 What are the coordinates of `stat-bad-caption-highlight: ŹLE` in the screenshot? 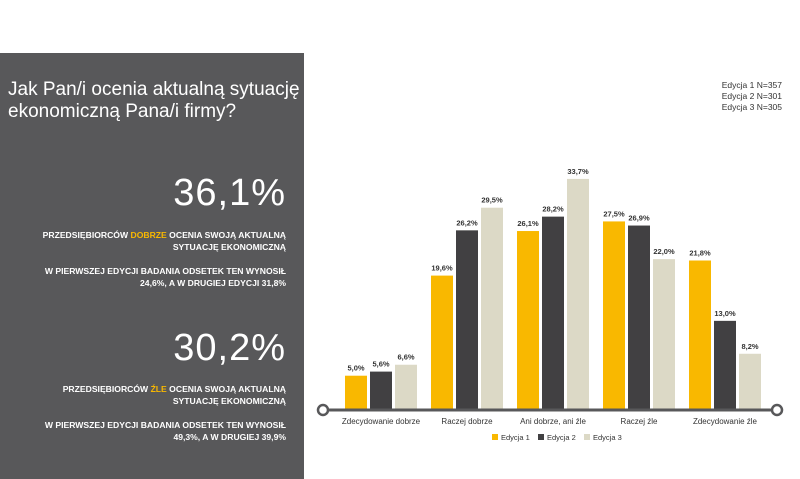 It's located at (158, 389).